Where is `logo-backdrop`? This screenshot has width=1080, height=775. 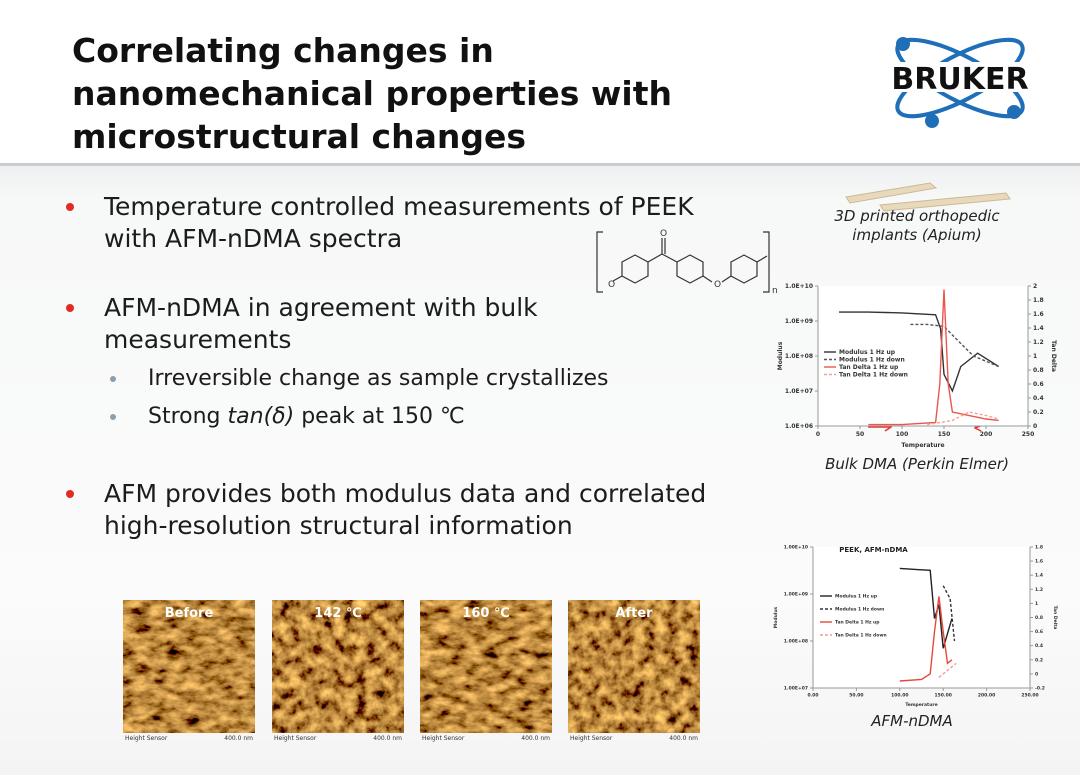 logo-backdrop is located at coordinates (960, 77).